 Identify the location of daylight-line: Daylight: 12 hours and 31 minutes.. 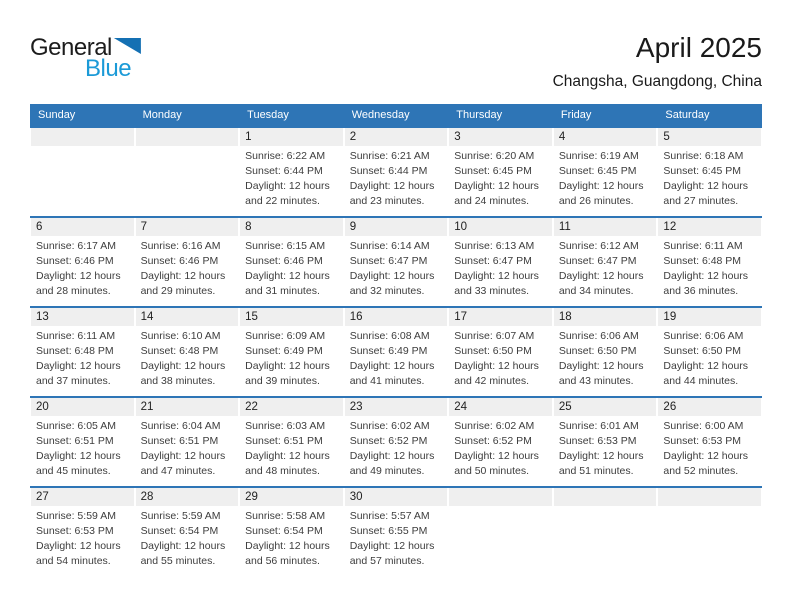
(287, 283).